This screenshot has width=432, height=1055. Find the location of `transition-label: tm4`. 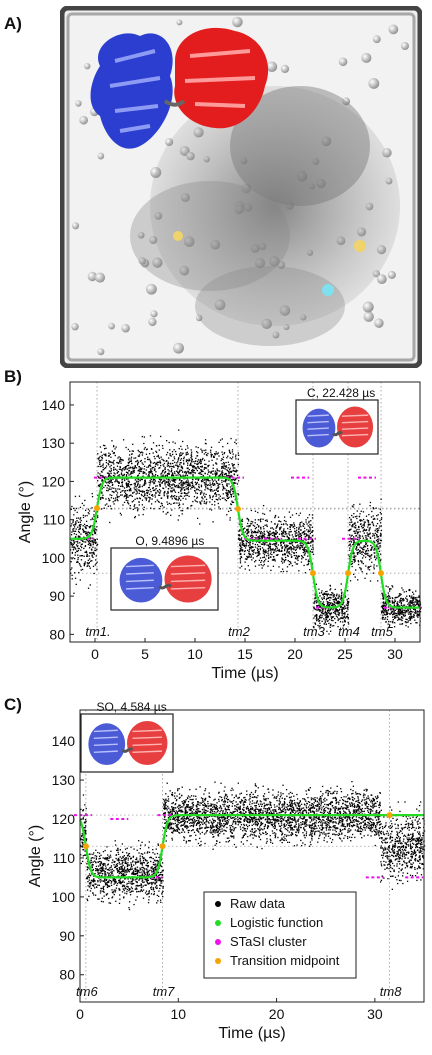

transition-label: tm4 is located at coordinates (349, 631).